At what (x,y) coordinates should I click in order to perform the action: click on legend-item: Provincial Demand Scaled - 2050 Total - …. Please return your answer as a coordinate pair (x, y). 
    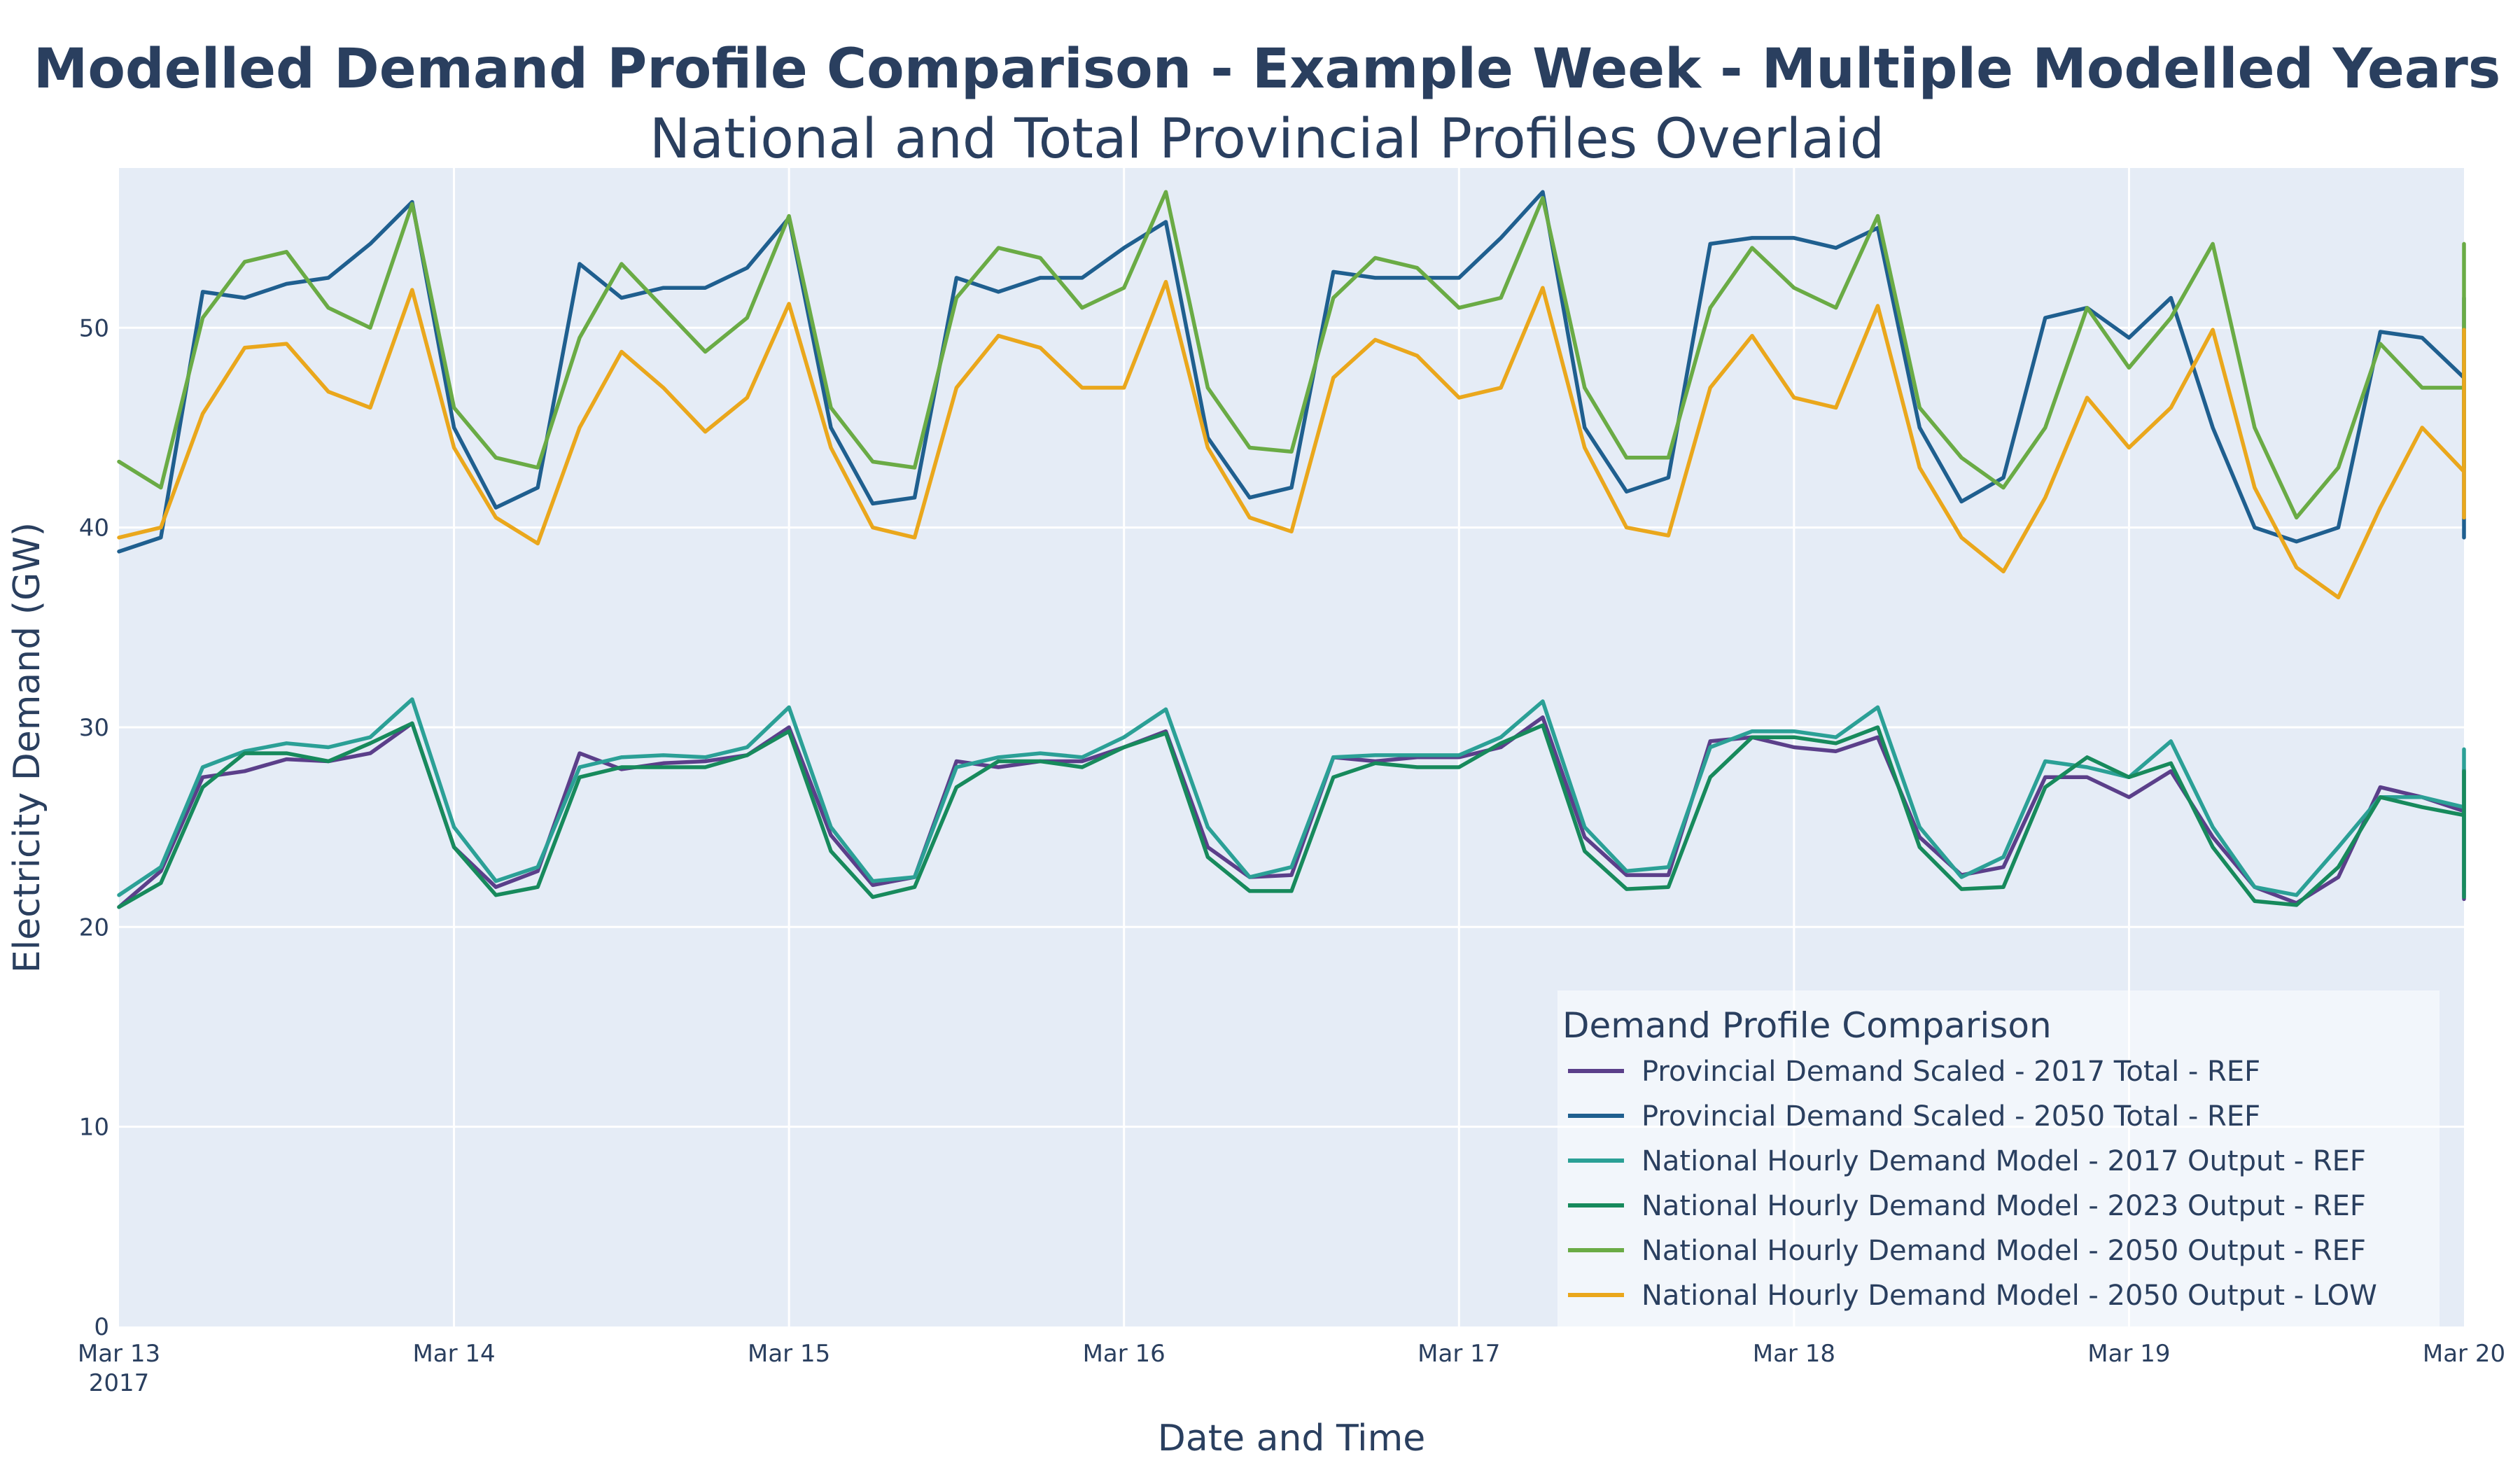
    Looking at the image, I should click on (1914, 1116).